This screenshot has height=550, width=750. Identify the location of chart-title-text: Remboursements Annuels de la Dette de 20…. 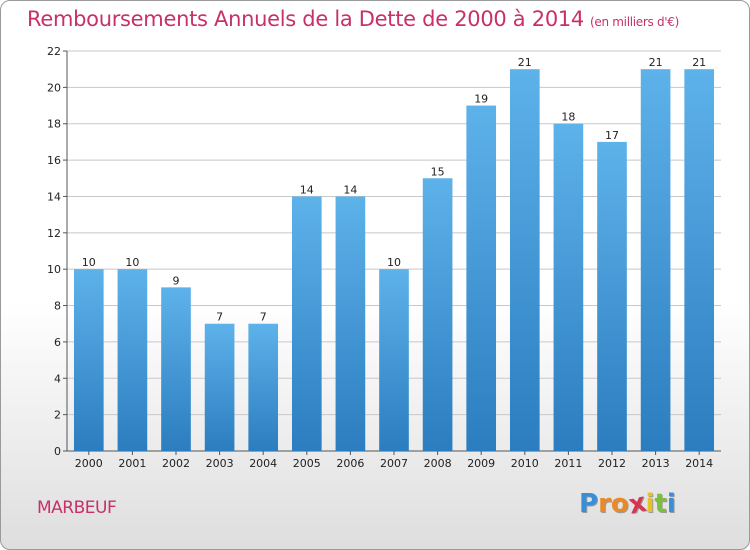
(305, 19).